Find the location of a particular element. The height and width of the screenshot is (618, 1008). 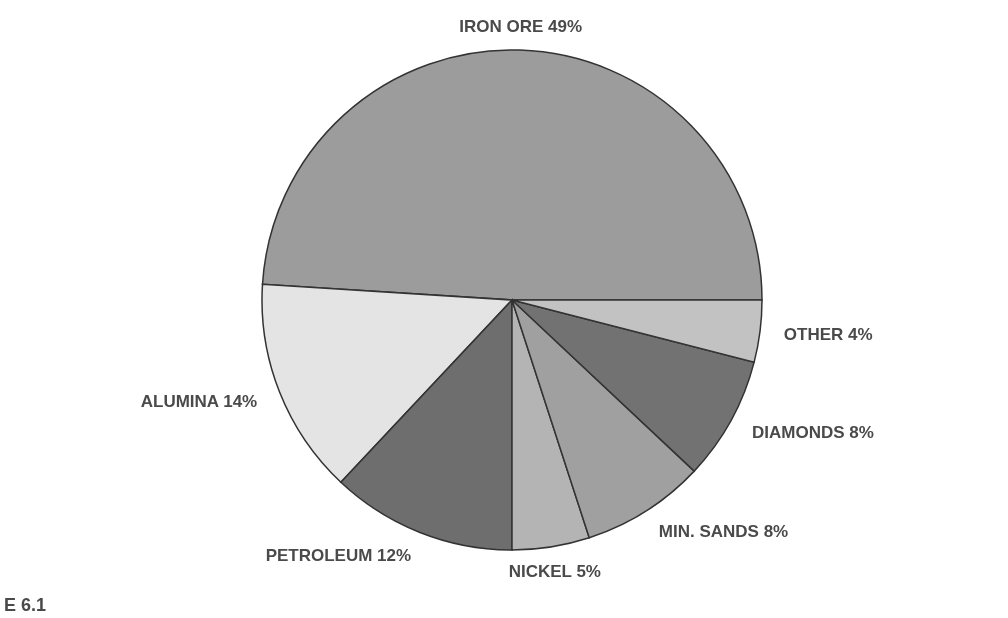

slice-label: ALUMINA 14% is located at coordinates (199, 401).